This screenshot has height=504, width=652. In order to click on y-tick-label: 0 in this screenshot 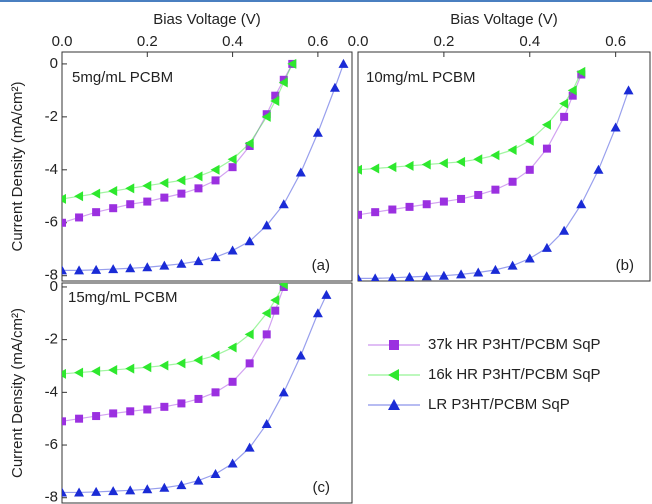, I will do `click(54, 286)`.